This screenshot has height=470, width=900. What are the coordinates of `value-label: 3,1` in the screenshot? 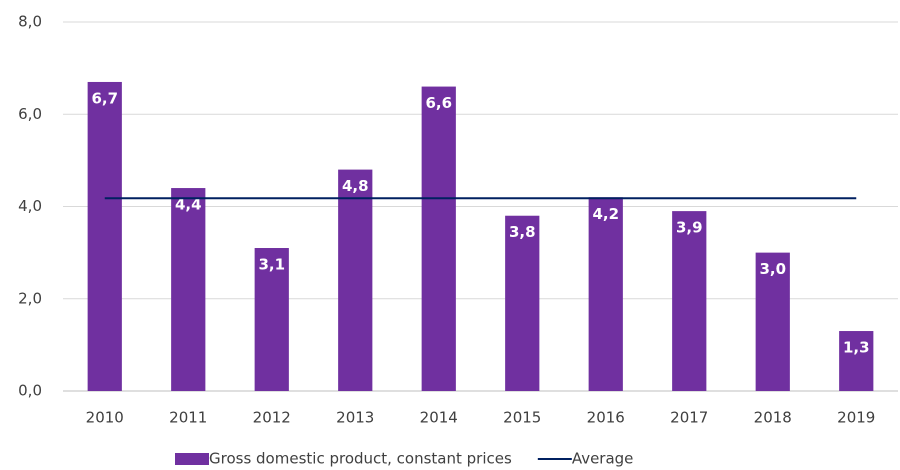 It's located at (271, 265).